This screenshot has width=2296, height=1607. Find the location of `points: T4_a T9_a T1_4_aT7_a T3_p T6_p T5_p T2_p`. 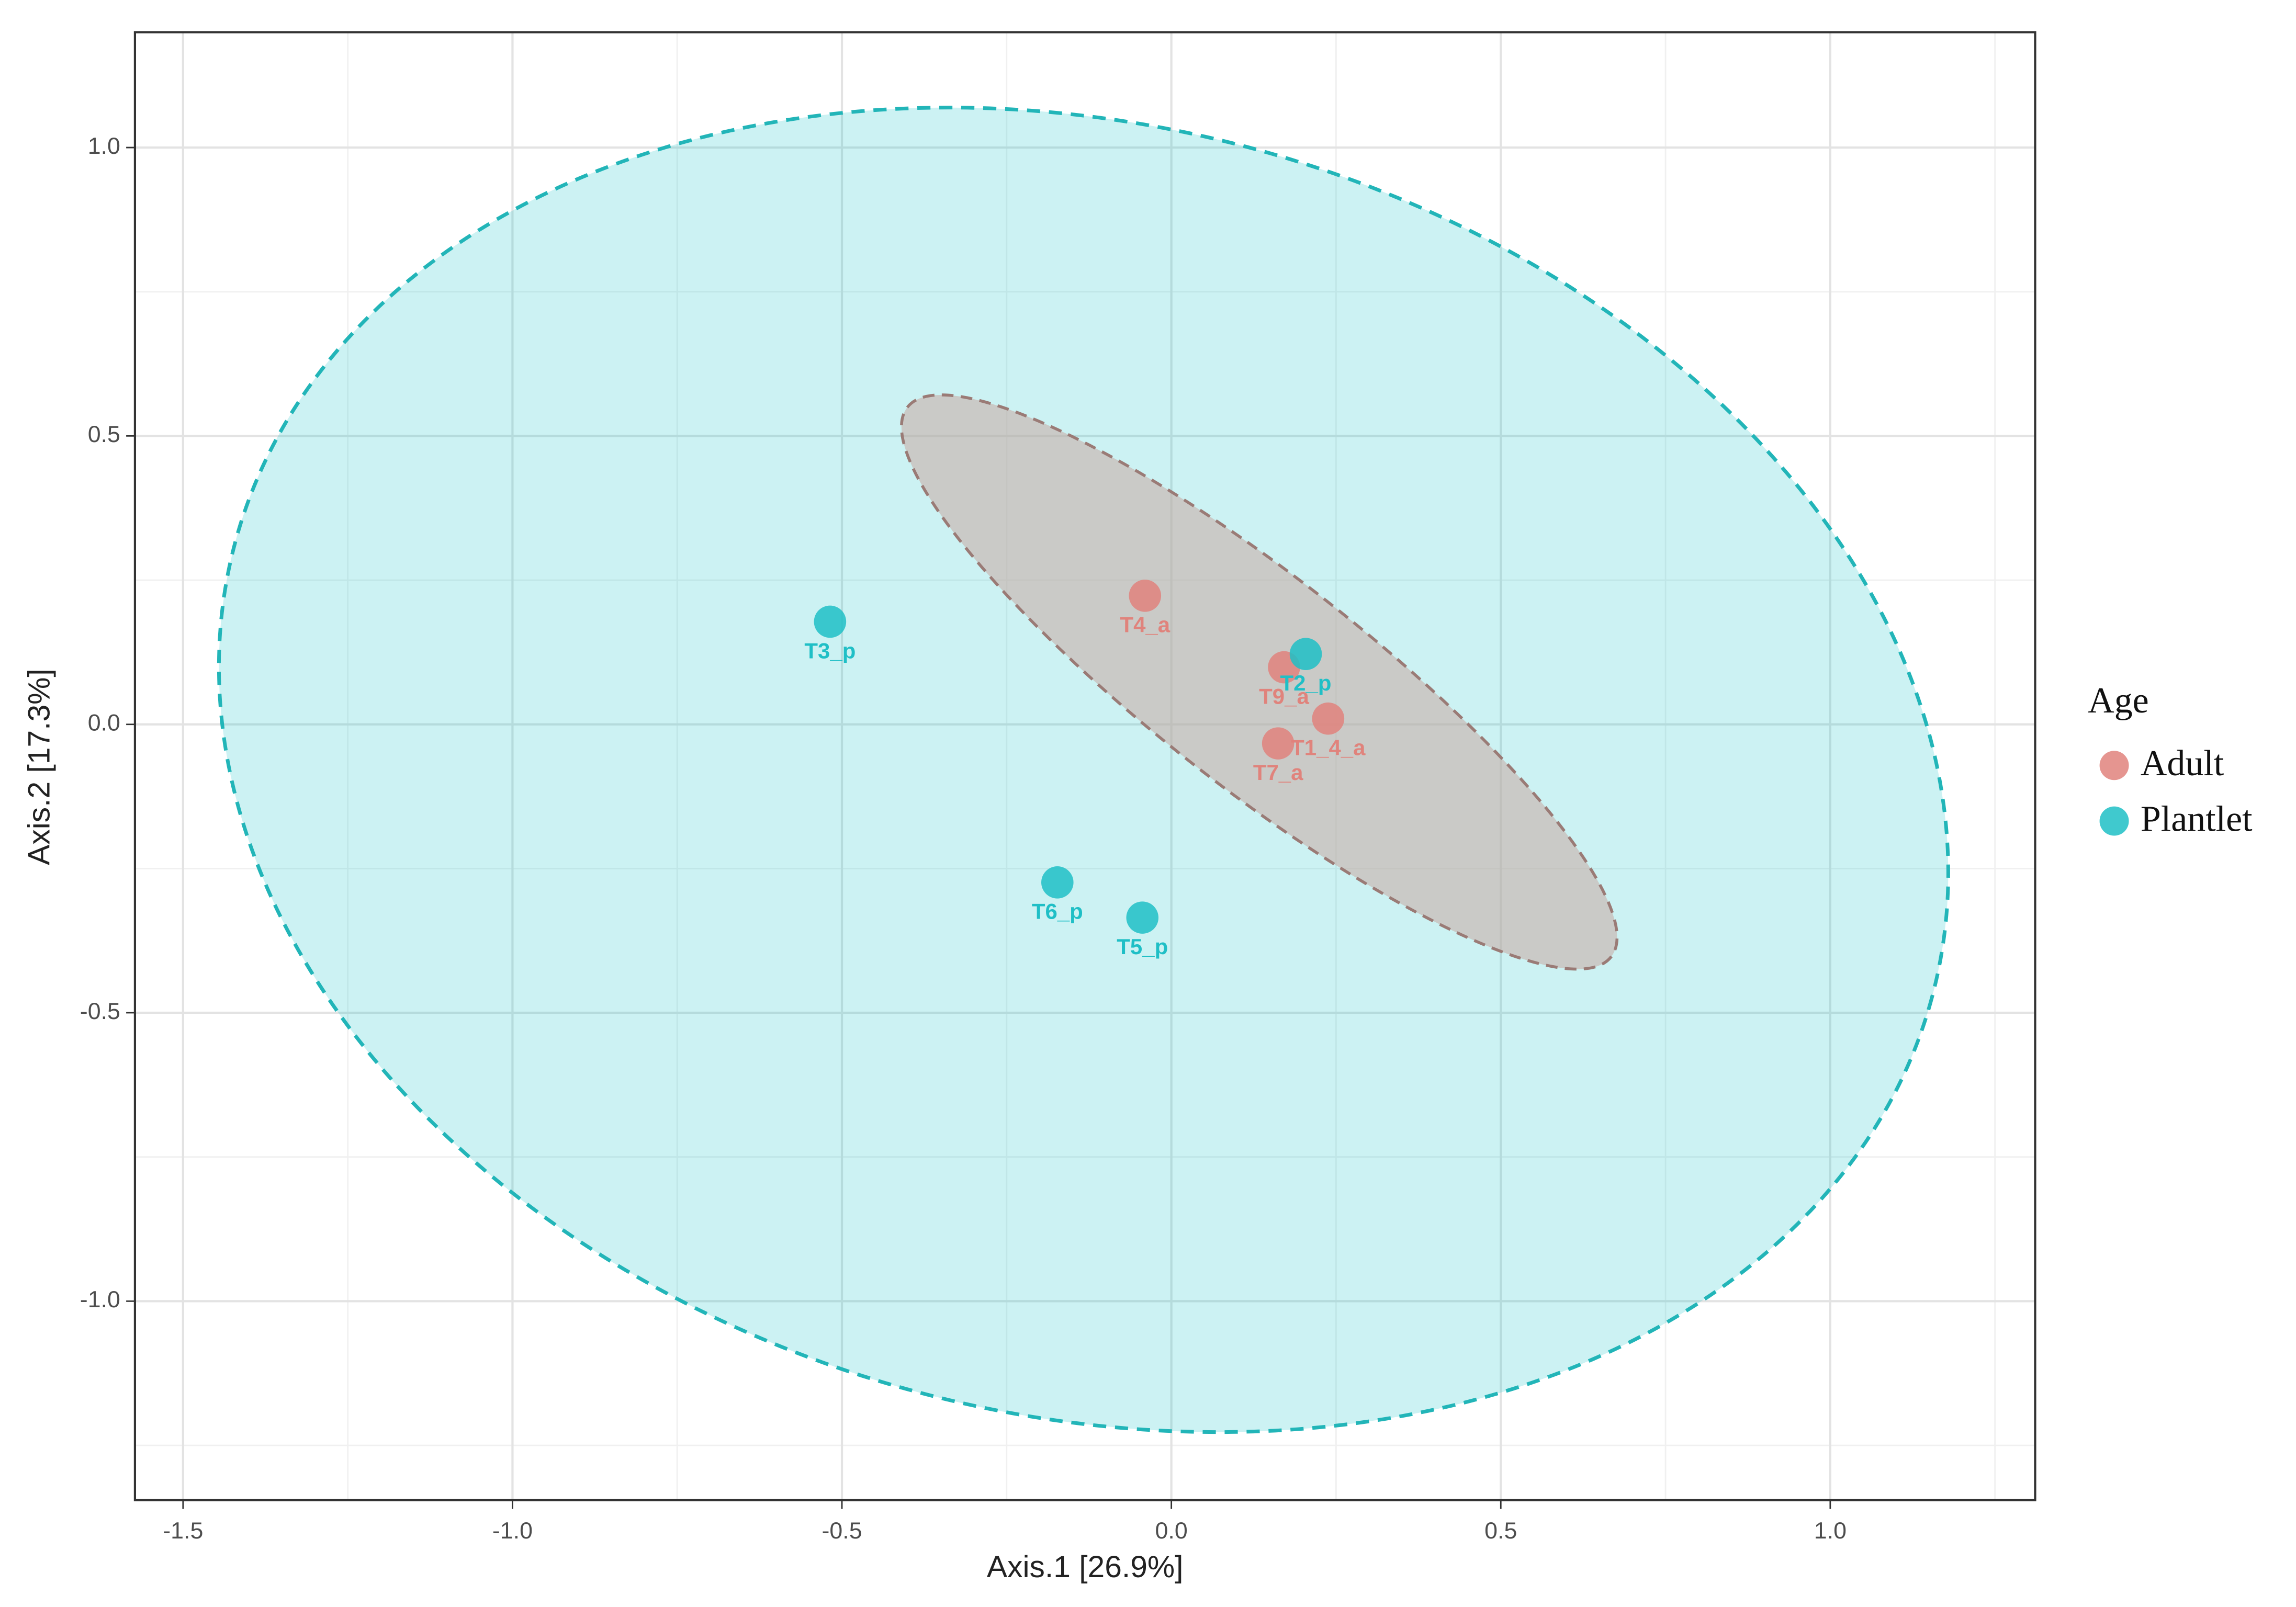

points: T4_a T9_a T1_4_aT7_a T3_p T6_p T5_p T2_p is located at coordinates (1085, 769).